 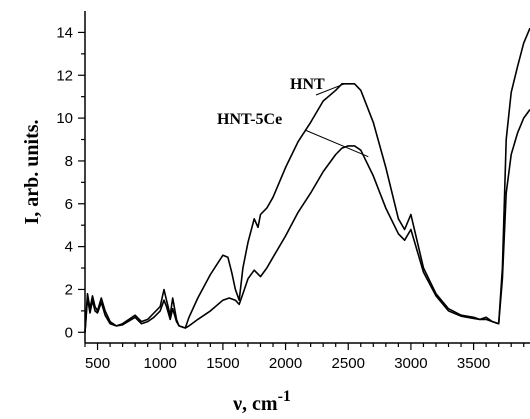 What do you see at coordinates (64, 75) in the screenshot?
I see `y-tick-label: 12` at bounding box center [64, 75].